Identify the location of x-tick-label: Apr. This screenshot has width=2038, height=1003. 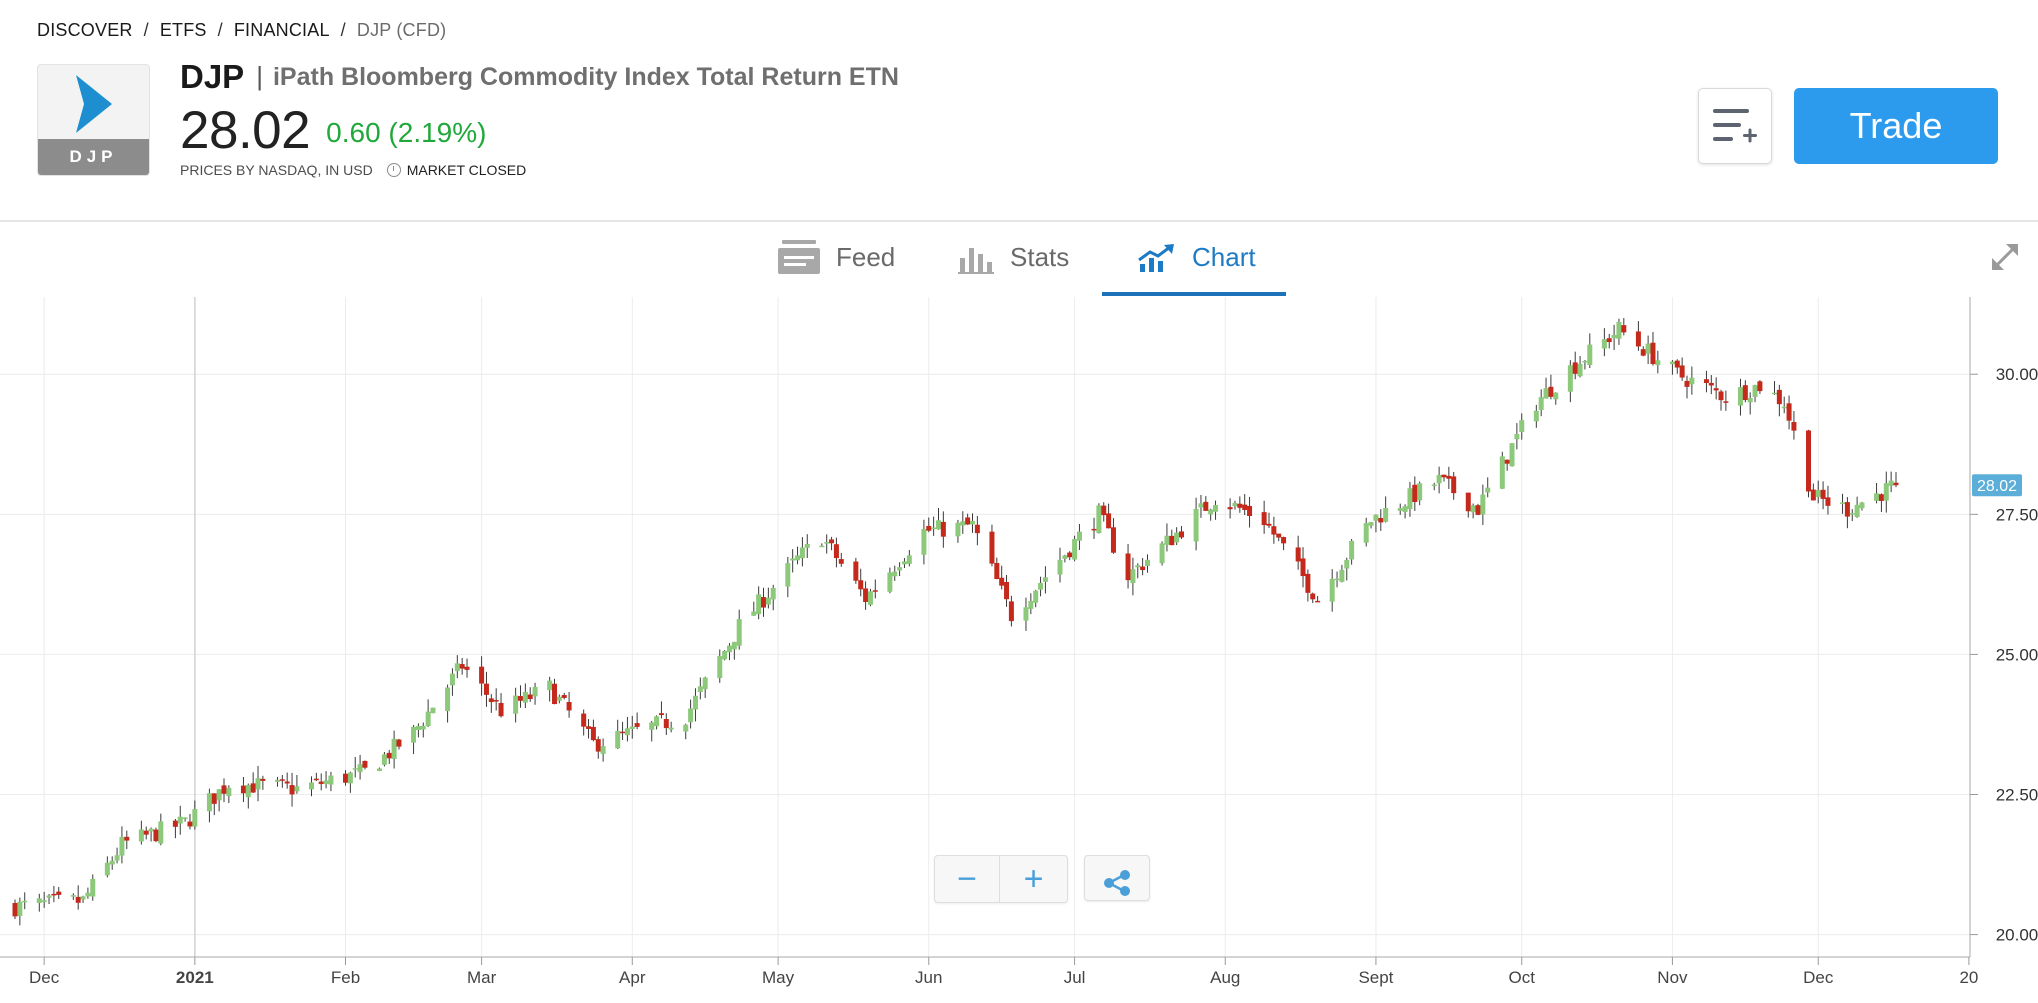
(632, 977).